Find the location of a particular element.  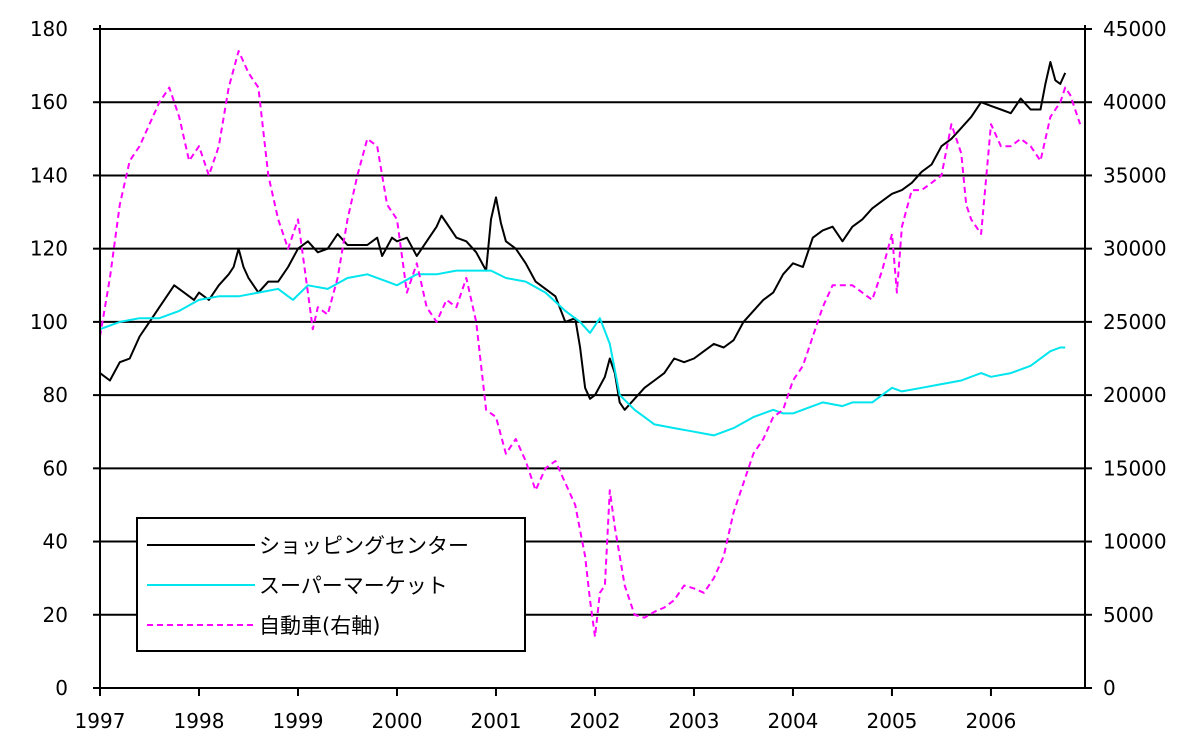

legend-box is located at coordinates (331, 584).